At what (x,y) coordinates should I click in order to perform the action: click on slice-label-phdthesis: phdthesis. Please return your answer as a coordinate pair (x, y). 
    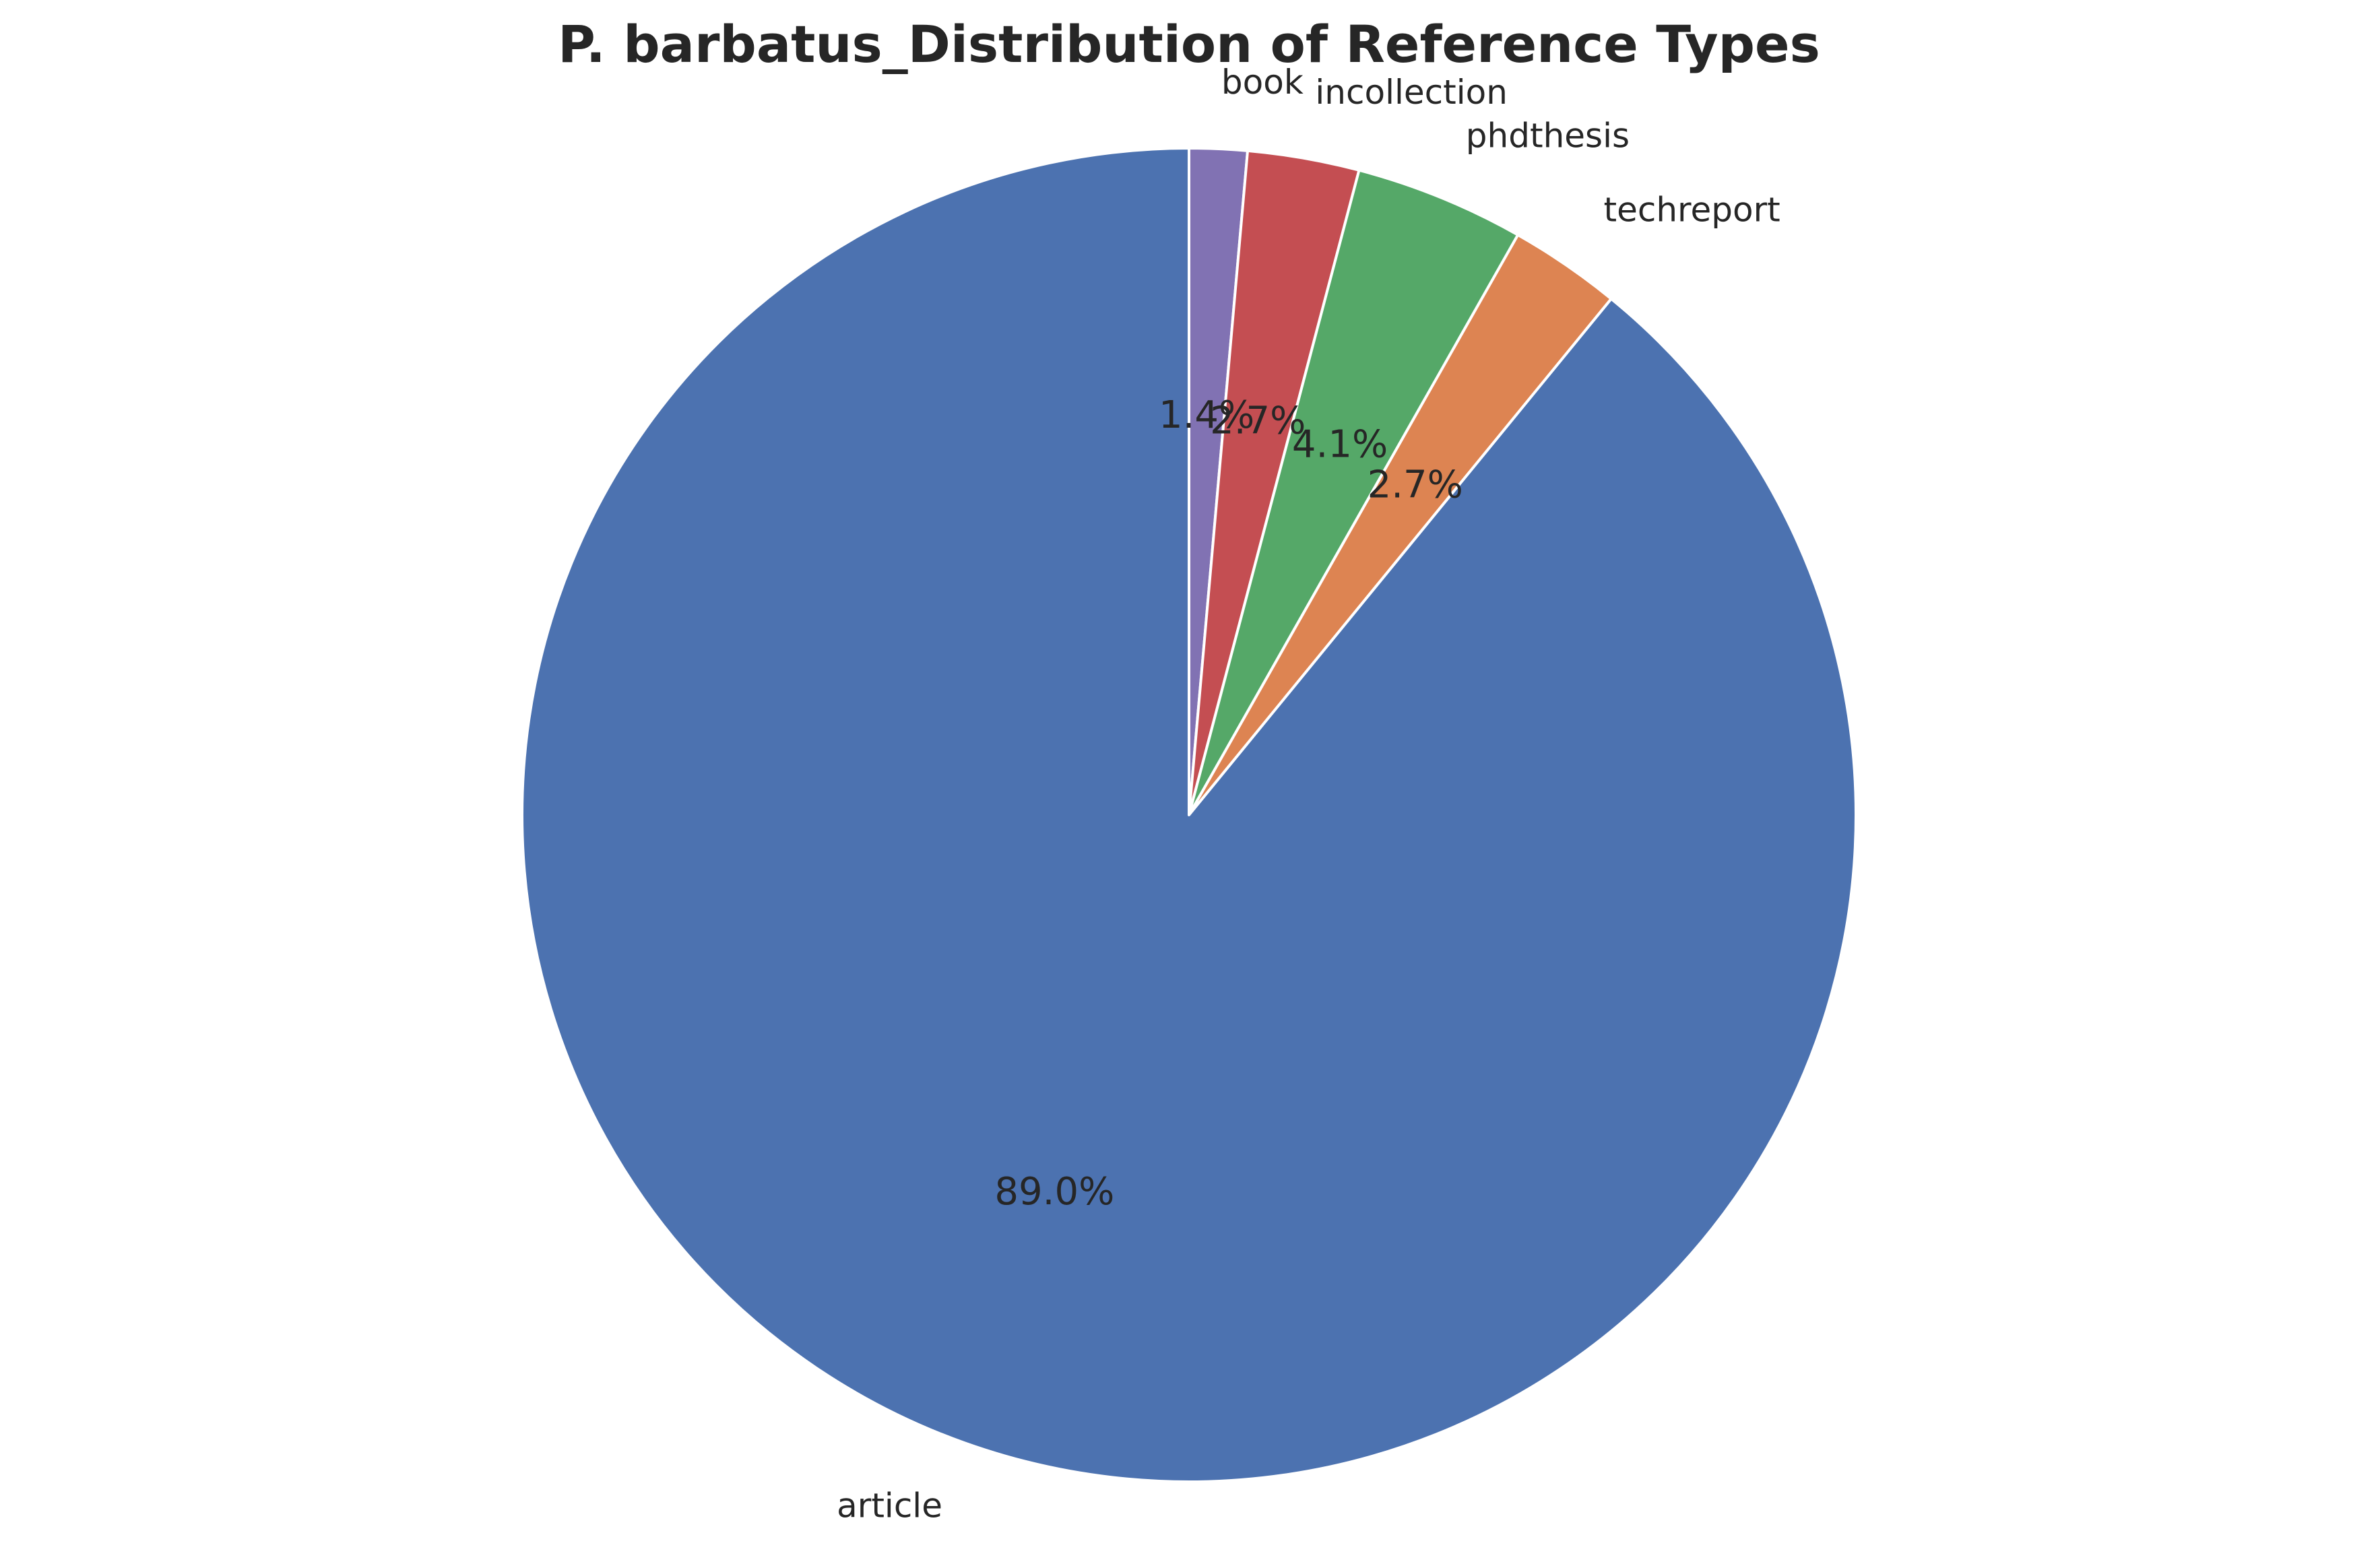
    Looking at the image, I should click on (1548, 135).